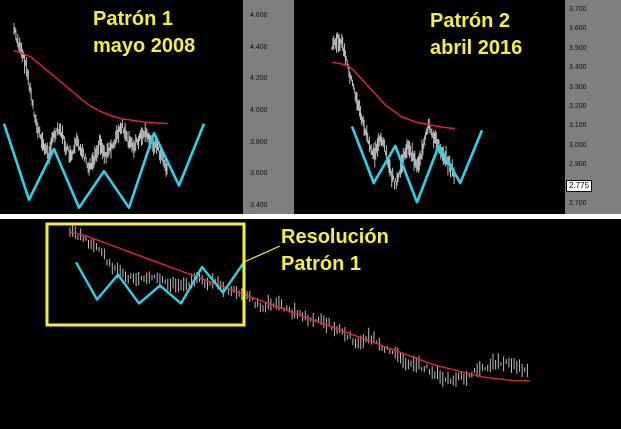 This screenshot has height=429, width=621. Describe the element at coordinates (578, 204) in the screenshot. I see `panel2-tick-label: 2.700` at that location.